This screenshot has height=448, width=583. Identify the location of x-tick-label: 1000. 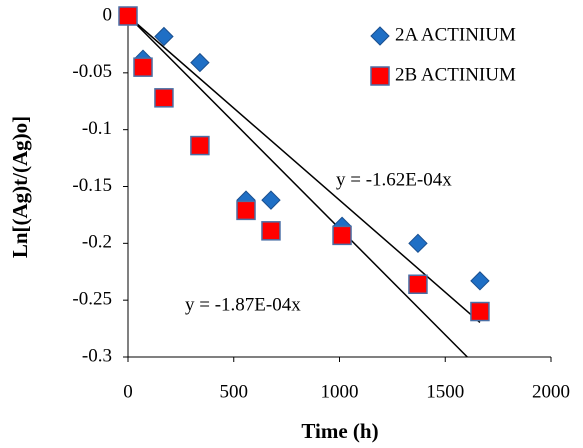
(340, 391).